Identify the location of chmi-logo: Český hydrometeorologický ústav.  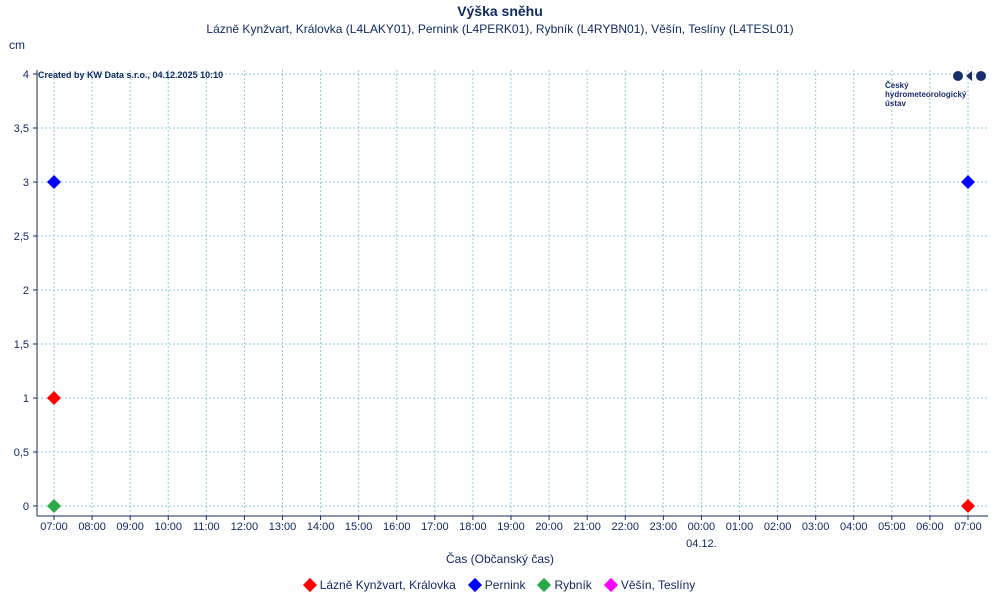
(940, 91).